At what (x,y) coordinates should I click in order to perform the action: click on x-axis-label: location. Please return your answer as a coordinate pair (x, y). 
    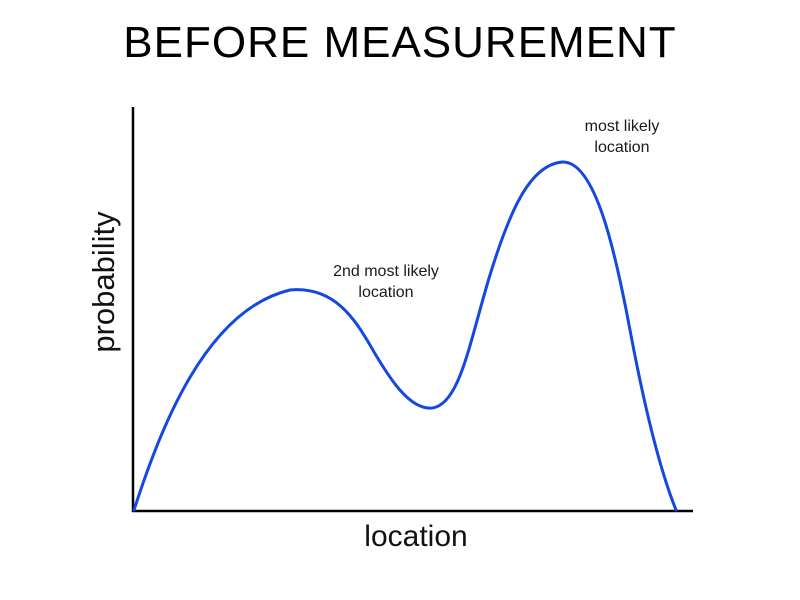
    Looking at the image, I should click on (416, 536).